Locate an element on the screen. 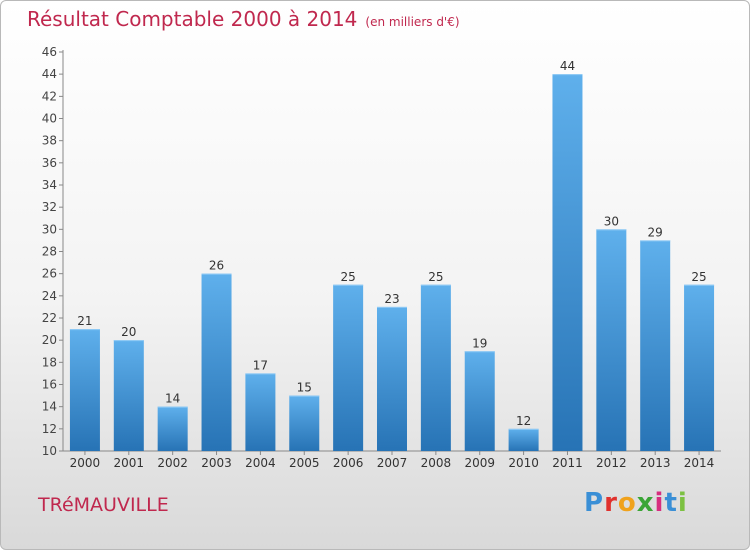 The height and width of the screenshot is (550, 750). proxiti-logo: Proxiti is located at coordinates (636, 503).